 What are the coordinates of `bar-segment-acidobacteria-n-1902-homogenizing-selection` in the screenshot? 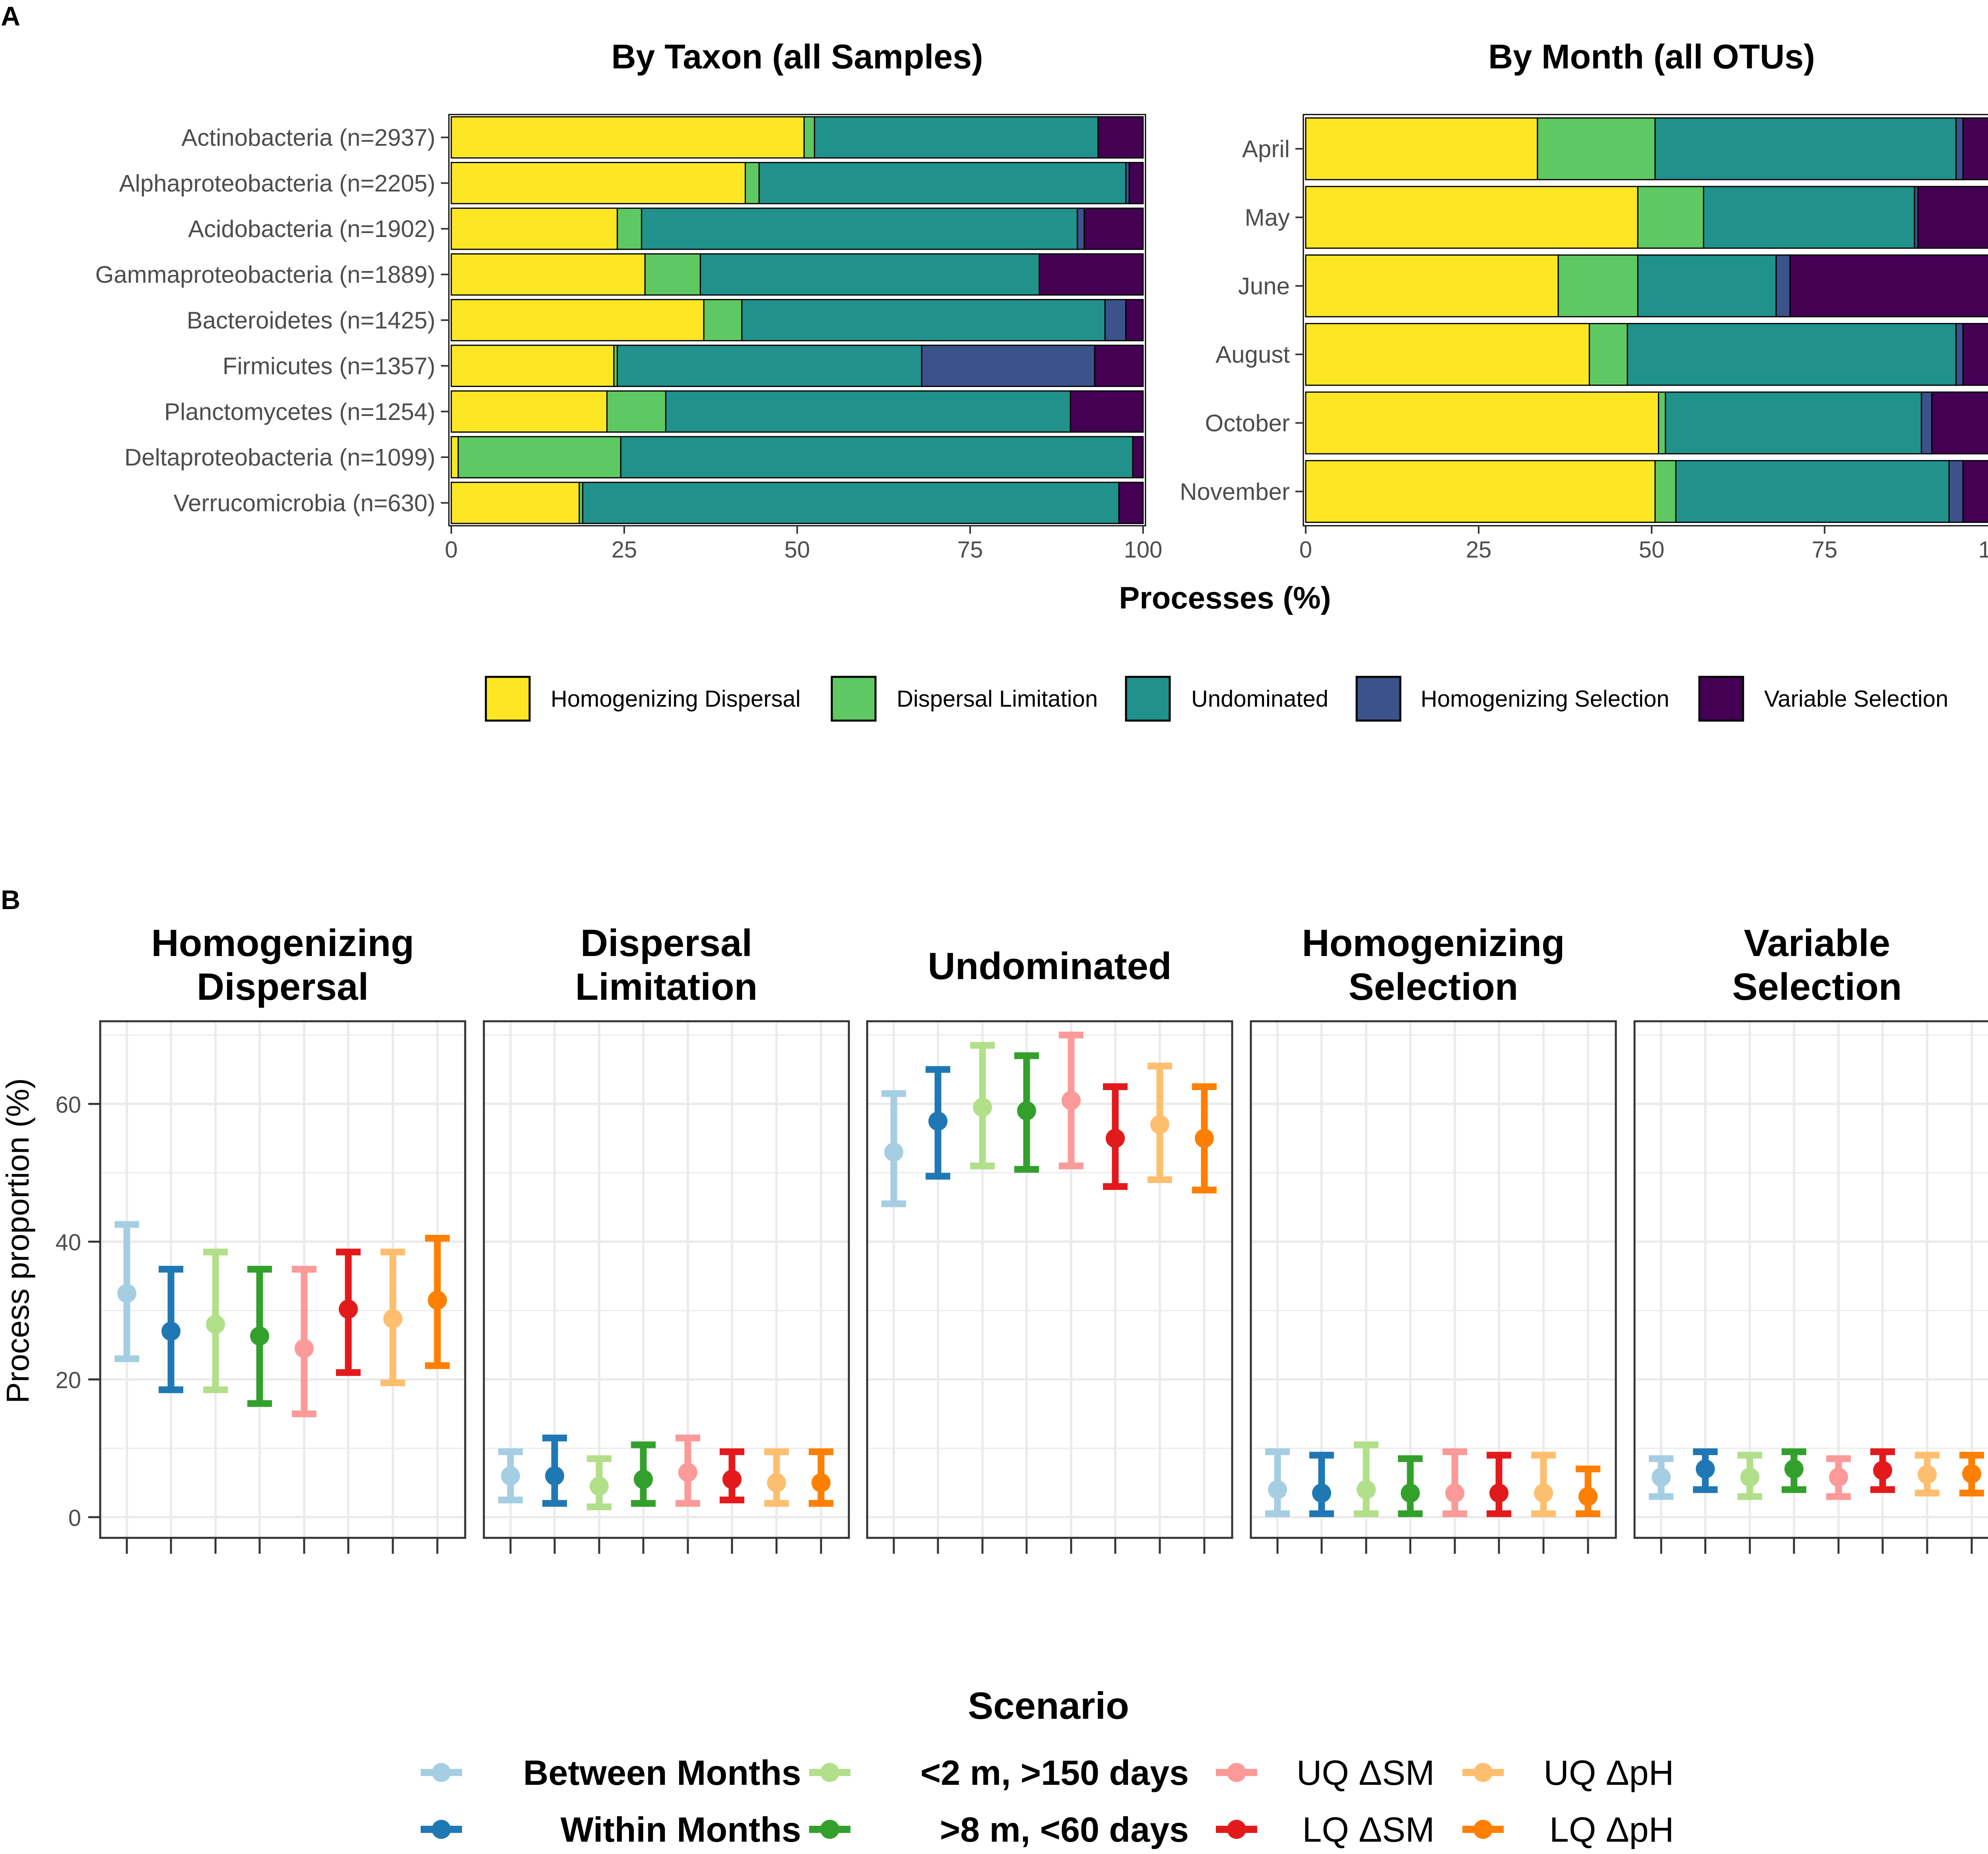 It's located at (1081, 229).